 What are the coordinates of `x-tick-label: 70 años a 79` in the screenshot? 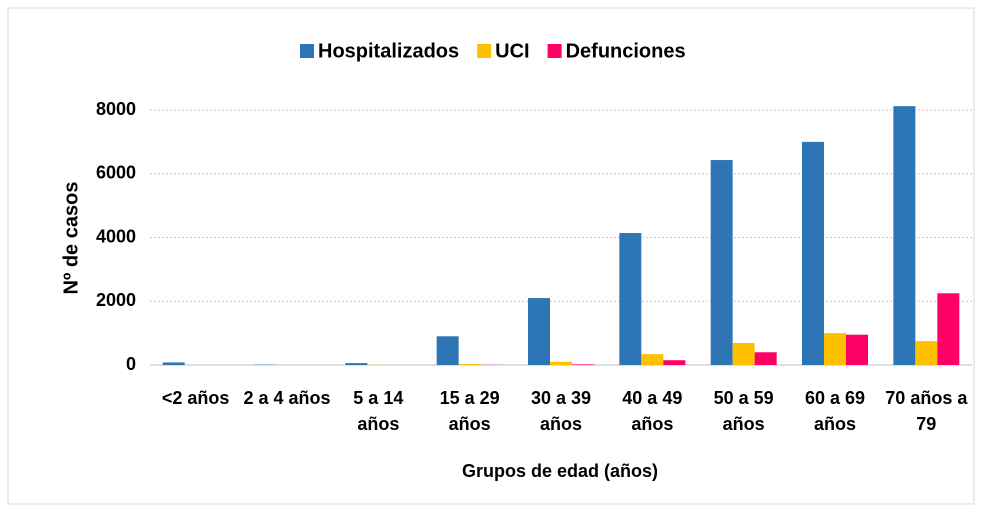 It's located at (926, 411).